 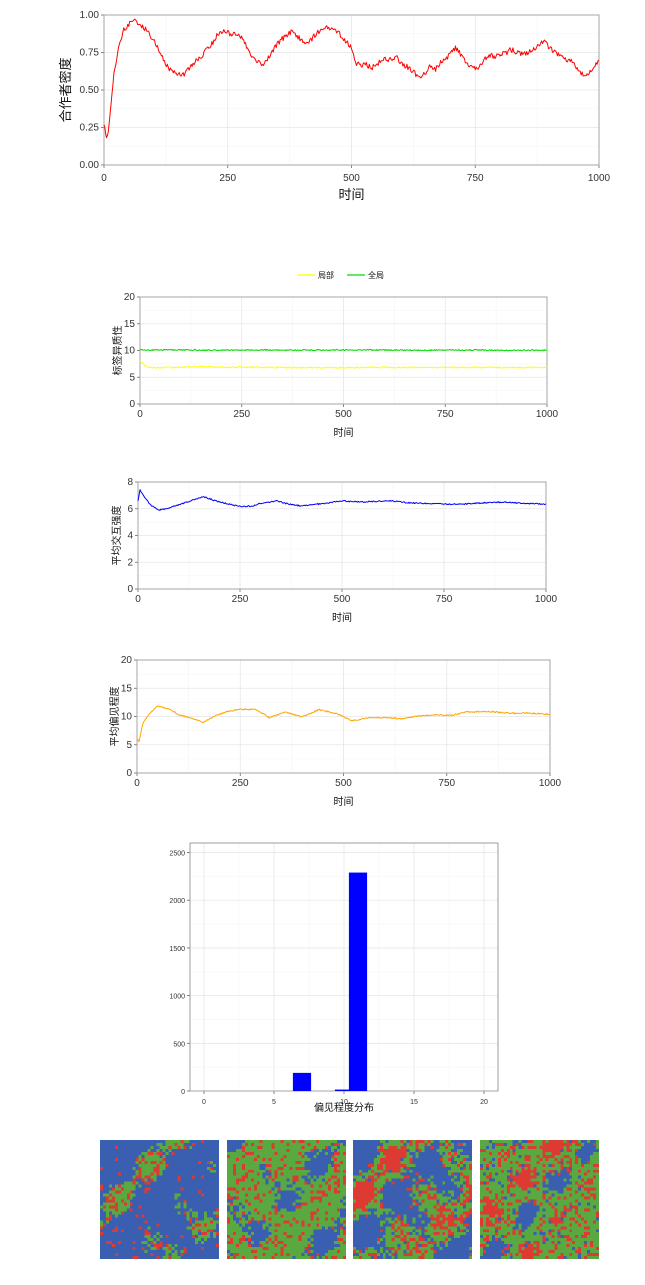 What do you see at coordinates (130, 482) in the screenshot?
I see `y-tick-label: 8` at bounding box center [130, 482].